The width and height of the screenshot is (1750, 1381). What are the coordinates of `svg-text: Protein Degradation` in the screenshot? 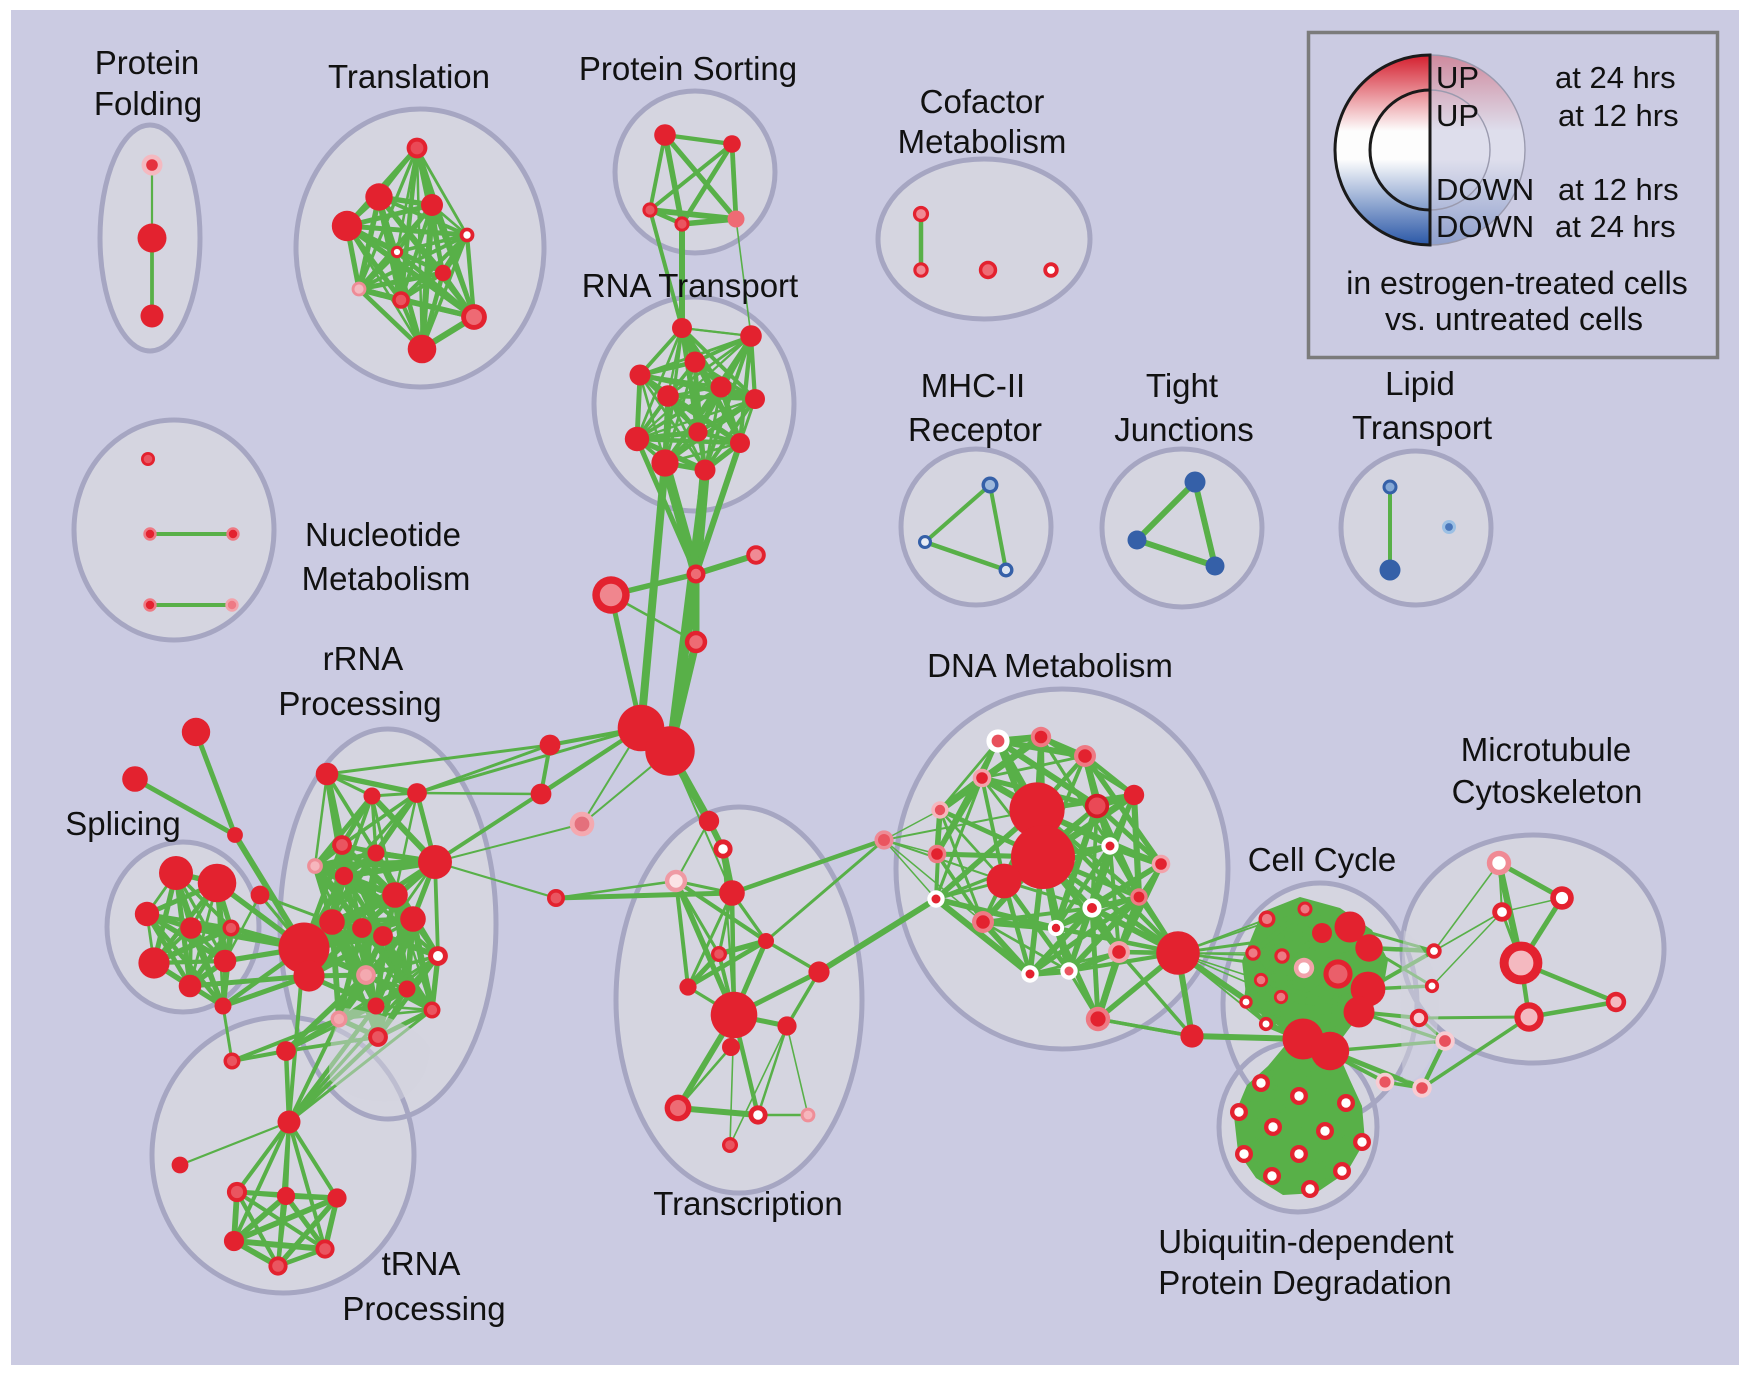 It's located at (1305, 1282).